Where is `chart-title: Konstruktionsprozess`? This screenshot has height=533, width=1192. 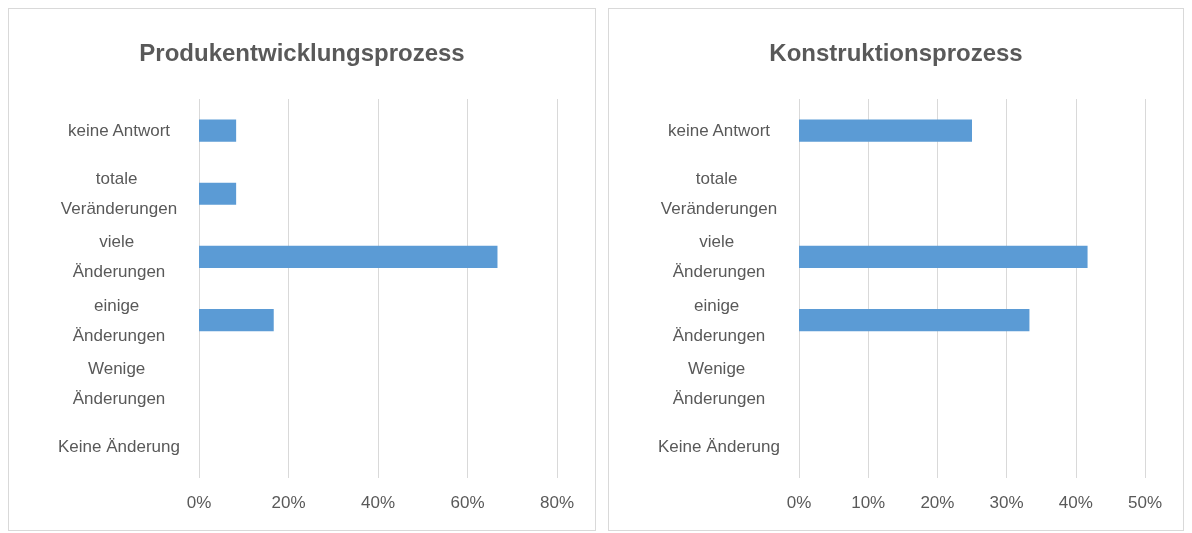 chart-title: Konstruktionsprozess is located at coordinates (896, 52).